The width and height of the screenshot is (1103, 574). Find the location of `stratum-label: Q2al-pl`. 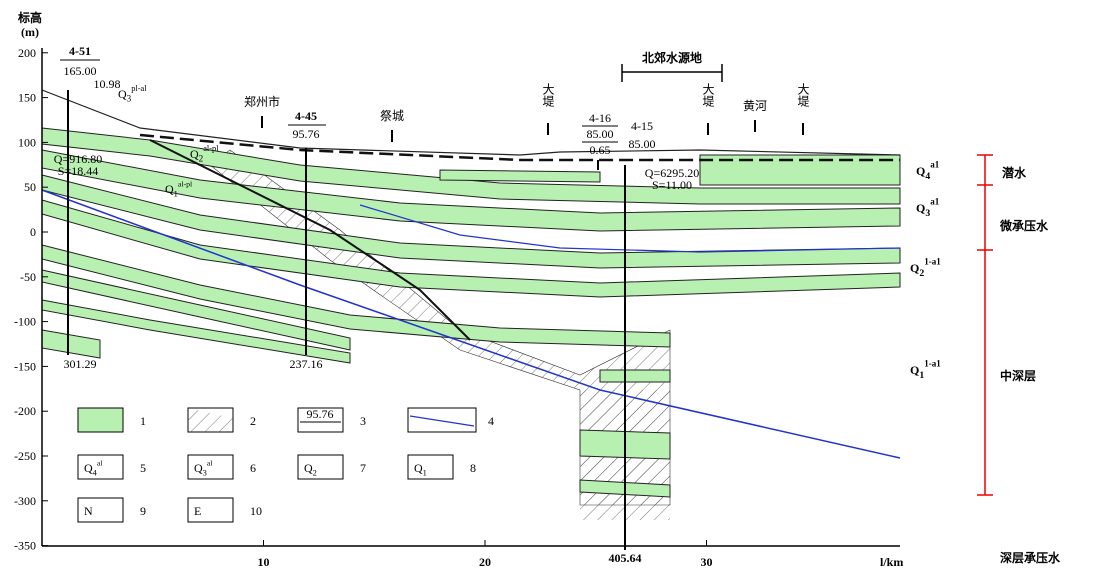

stratum-label: Q2al-pl is located at coordinates (204, 154).